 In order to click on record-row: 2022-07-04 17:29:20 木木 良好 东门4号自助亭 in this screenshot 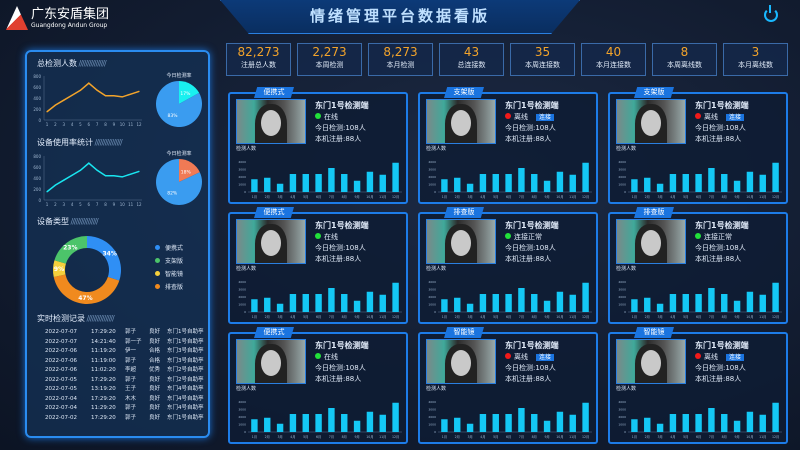, I will do `click(124, 400)`.